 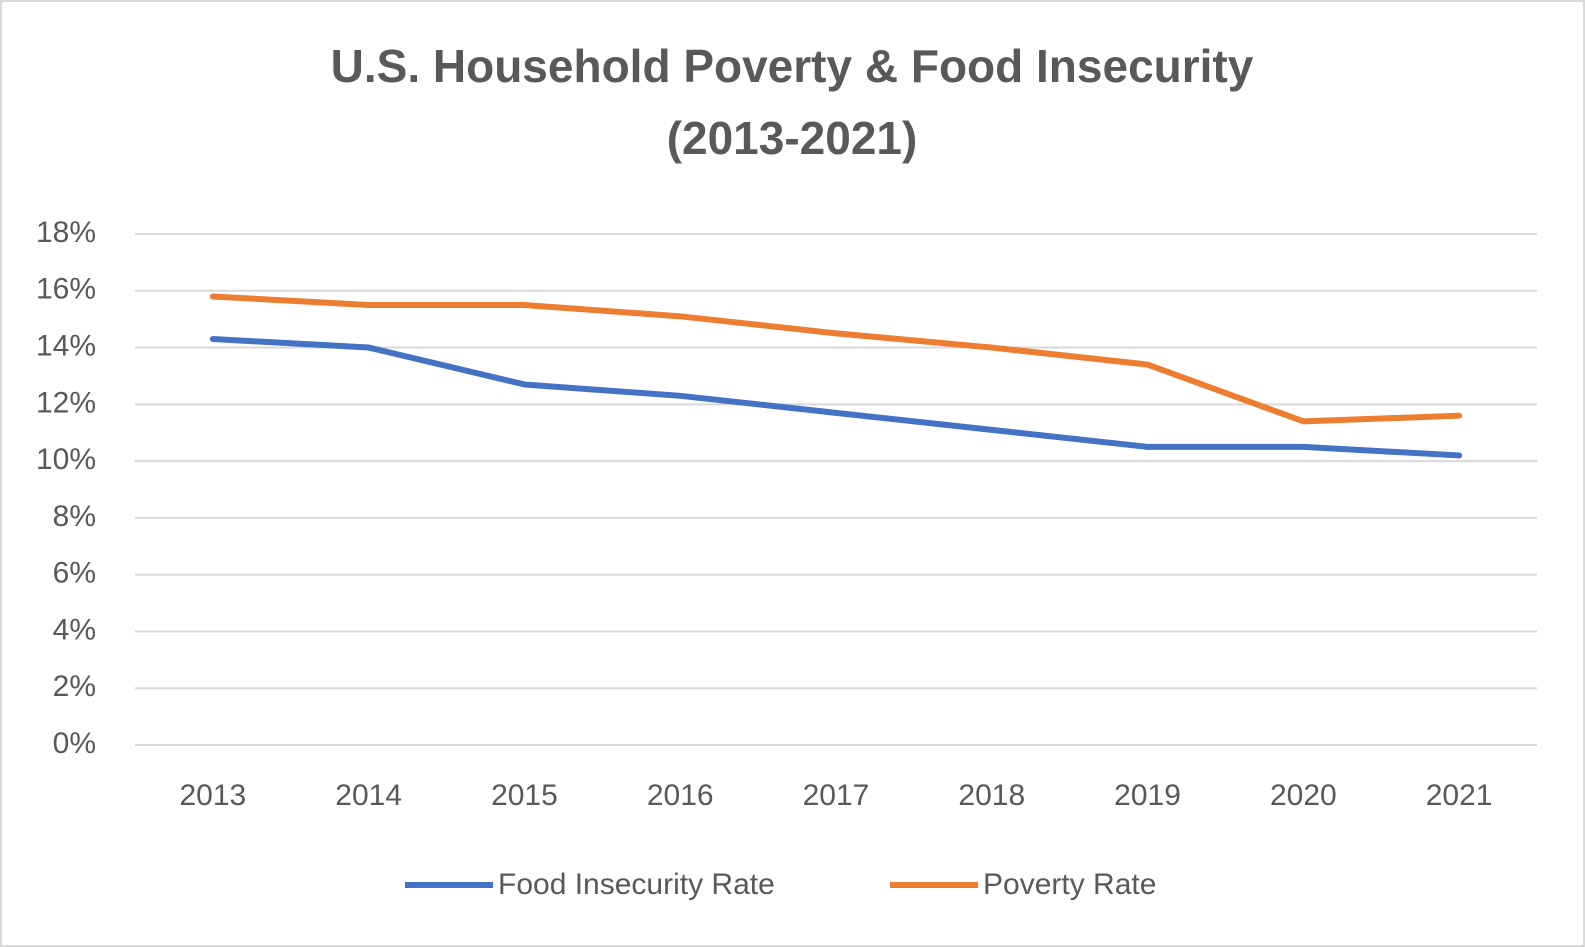 I want to click on y-tick-label: 2%, so click(x=74, y=686).